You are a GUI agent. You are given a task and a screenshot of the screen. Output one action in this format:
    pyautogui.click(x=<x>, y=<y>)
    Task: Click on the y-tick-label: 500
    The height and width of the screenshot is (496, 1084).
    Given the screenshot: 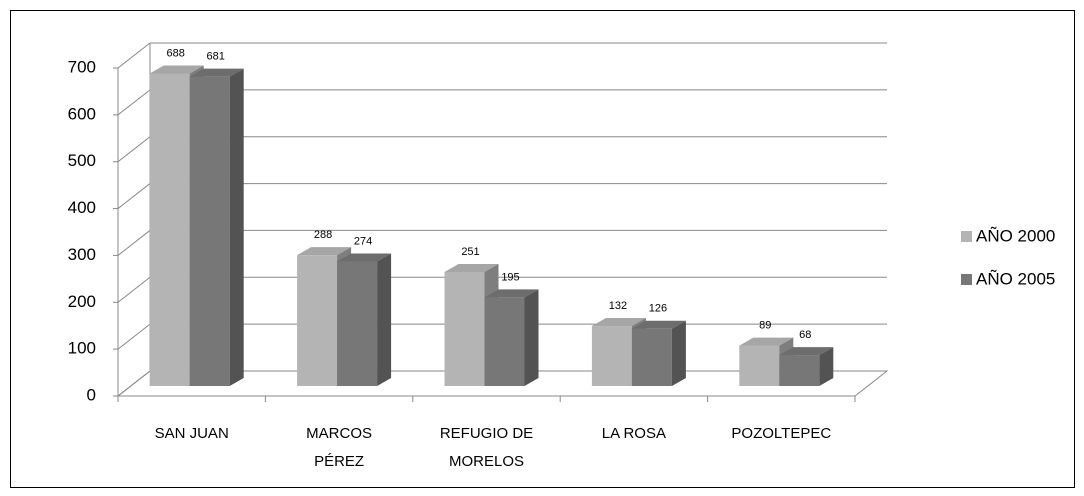 What is the action you would take?
    pyautogui.click(x=82, y=160)
    